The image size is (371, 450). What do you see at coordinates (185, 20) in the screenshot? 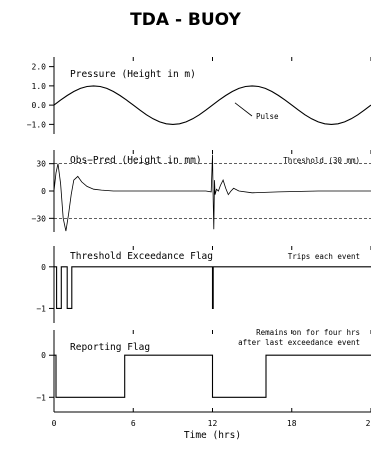
I see `chart-title: TDA - BUOY` at bounding box center [185, 20].